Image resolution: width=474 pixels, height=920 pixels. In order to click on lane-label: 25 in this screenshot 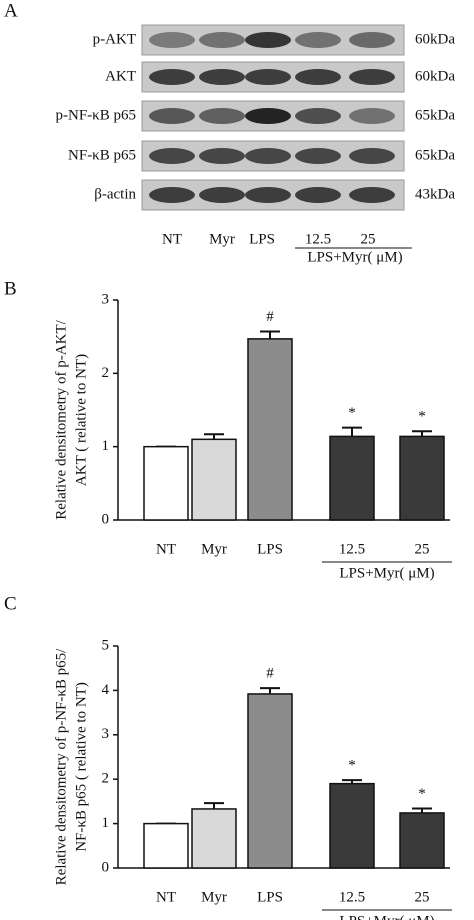, I will do `click(368, 239)`.